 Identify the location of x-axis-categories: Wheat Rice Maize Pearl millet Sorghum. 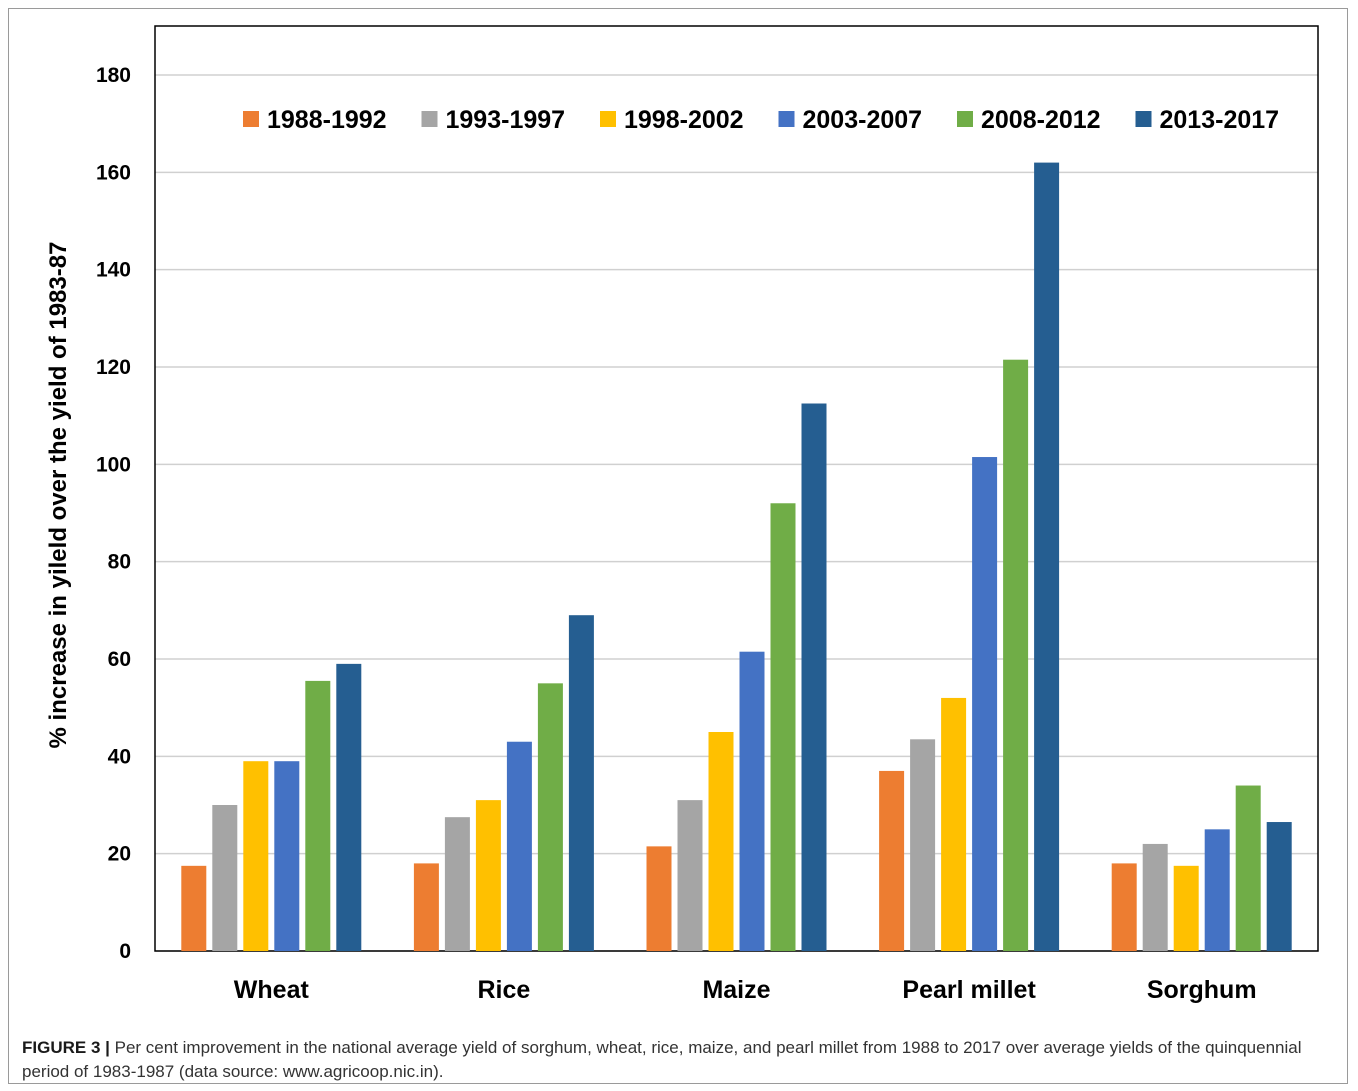
(745, 990).